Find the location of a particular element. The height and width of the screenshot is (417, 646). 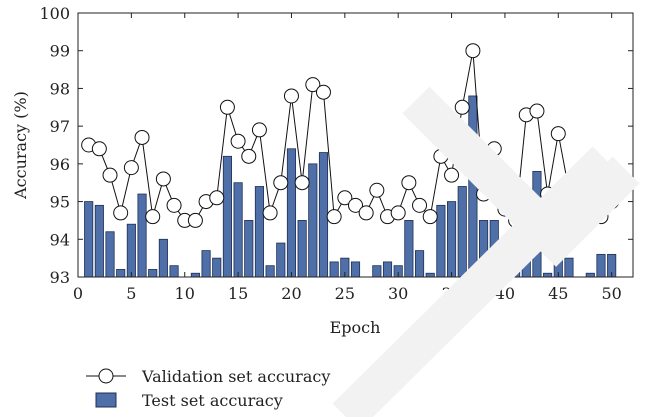

y-tick-label: 98 is located at coordinates (60, 88).